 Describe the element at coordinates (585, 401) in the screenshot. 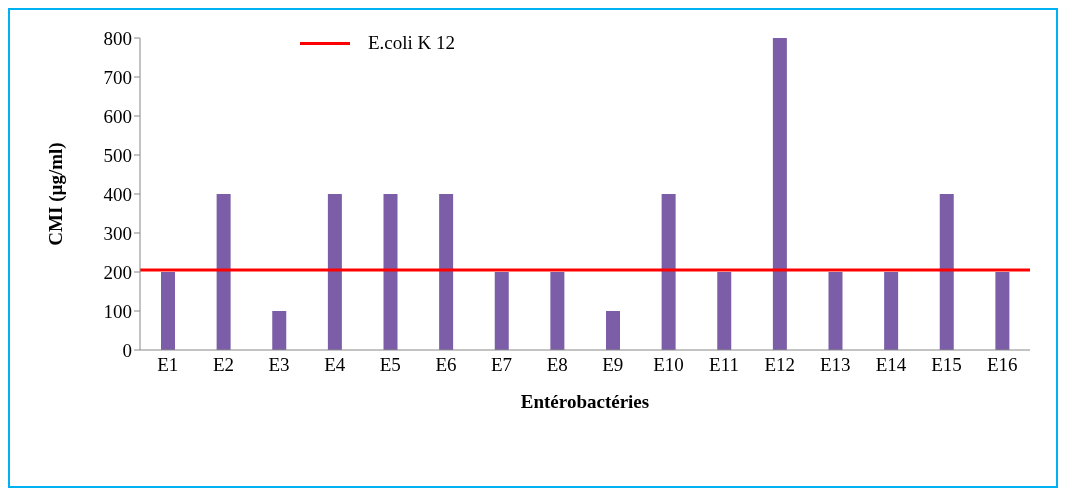

I see `x-axis-title: Entérobactéries` at that location.